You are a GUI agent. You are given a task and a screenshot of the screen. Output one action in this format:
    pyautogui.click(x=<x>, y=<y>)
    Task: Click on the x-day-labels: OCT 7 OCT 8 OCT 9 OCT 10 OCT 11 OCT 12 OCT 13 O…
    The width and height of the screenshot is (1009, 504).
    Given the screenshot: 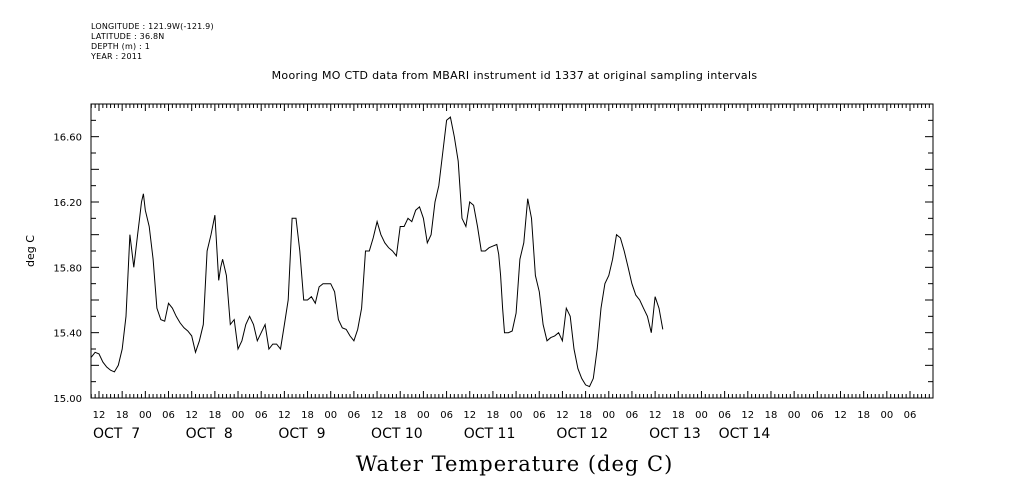 What is the action you would take?
    pyautogui.click(x=431, y=434)
    